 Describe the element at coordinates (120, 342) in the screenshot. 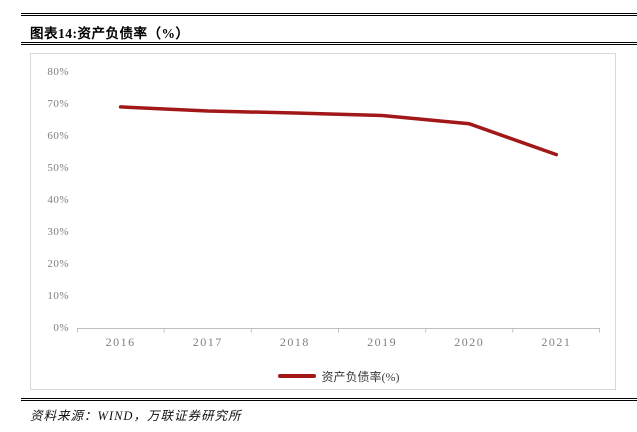

I see `x-tick-label: 2016` at that location.